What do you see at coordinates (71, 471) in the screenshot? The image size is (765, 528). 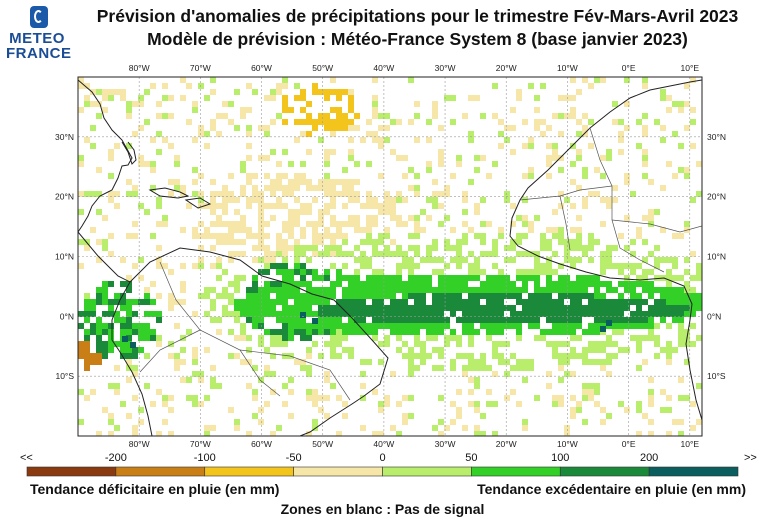 I see `colorbar-swatch` at bounding box center [71, 471].